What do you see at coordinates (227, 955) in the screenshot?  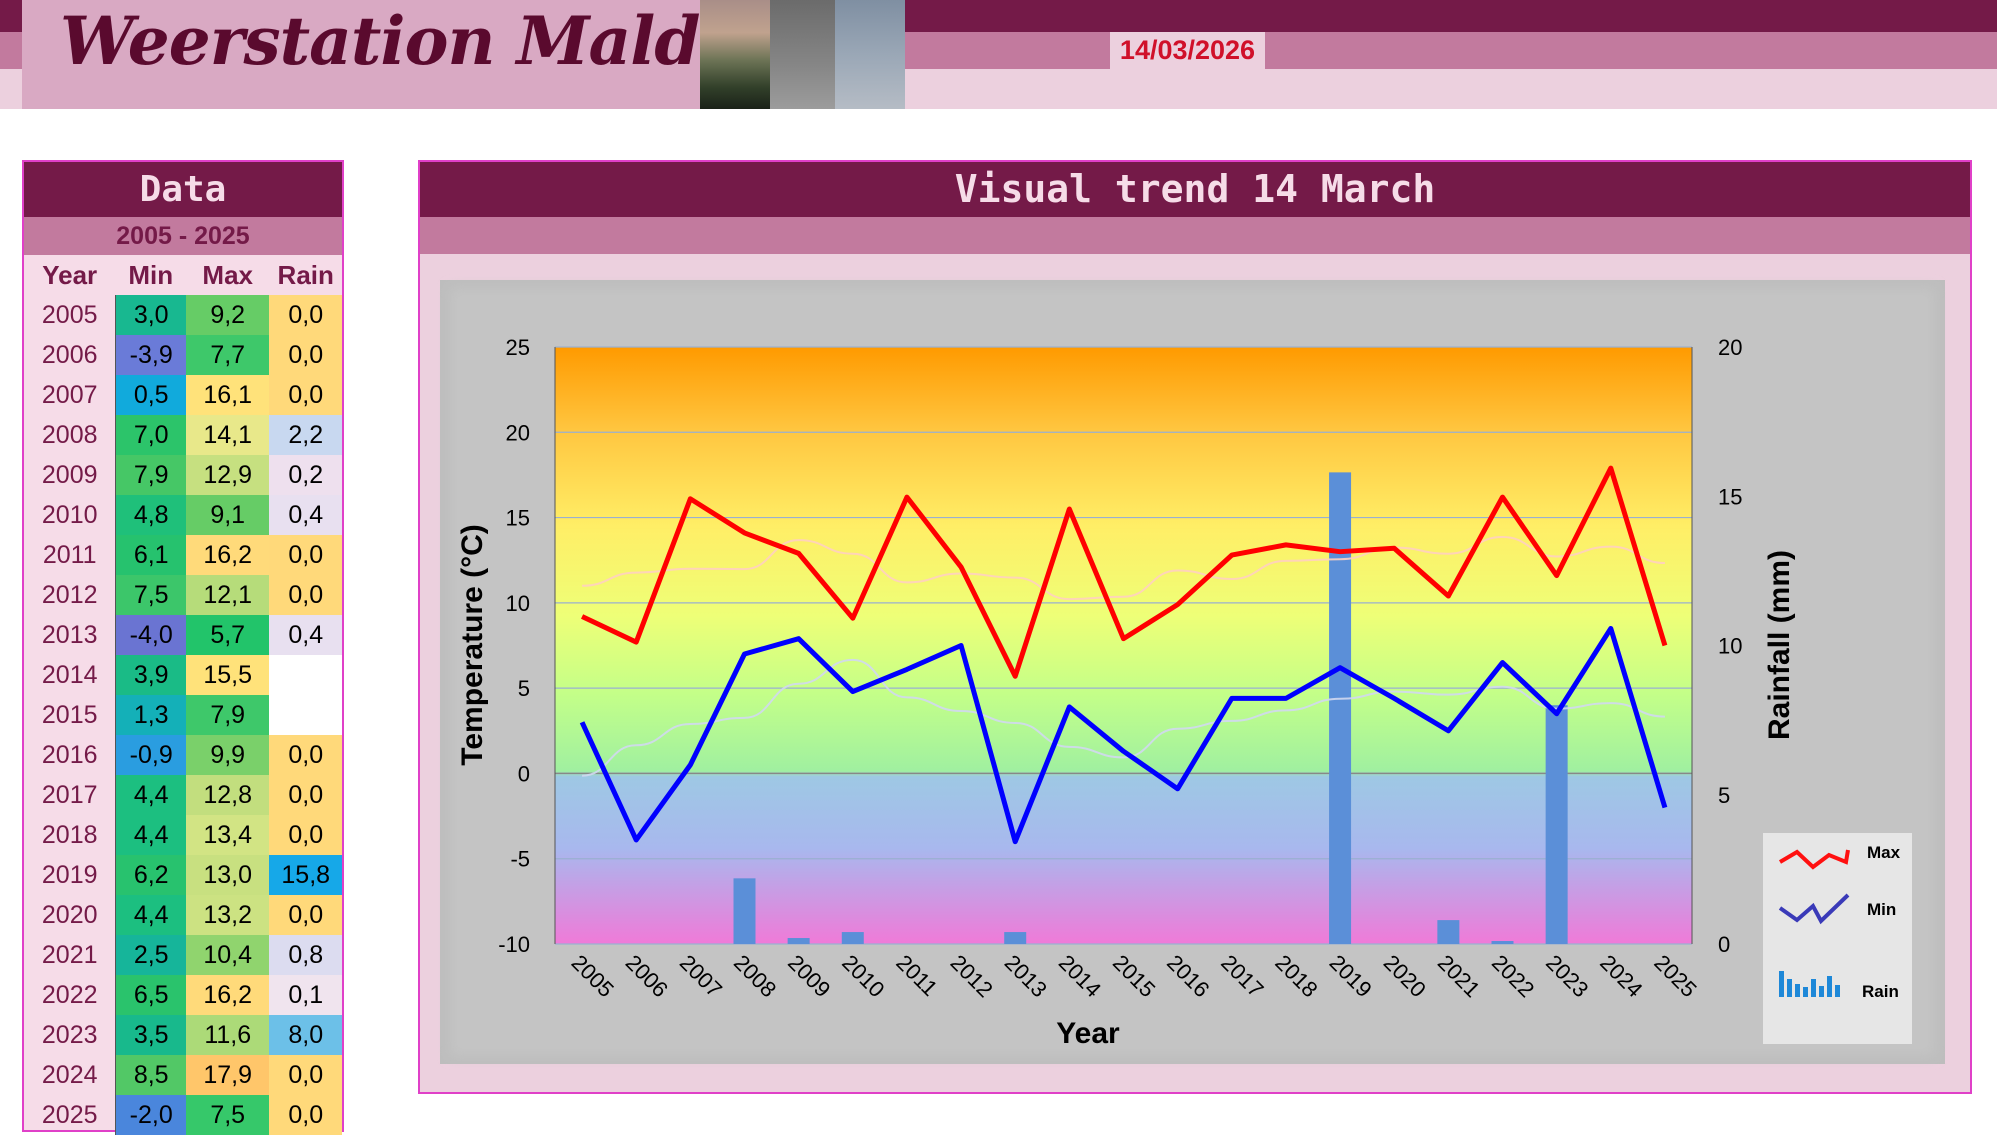 I see `cell-max: 10,4` at bounding box center [227, 955].